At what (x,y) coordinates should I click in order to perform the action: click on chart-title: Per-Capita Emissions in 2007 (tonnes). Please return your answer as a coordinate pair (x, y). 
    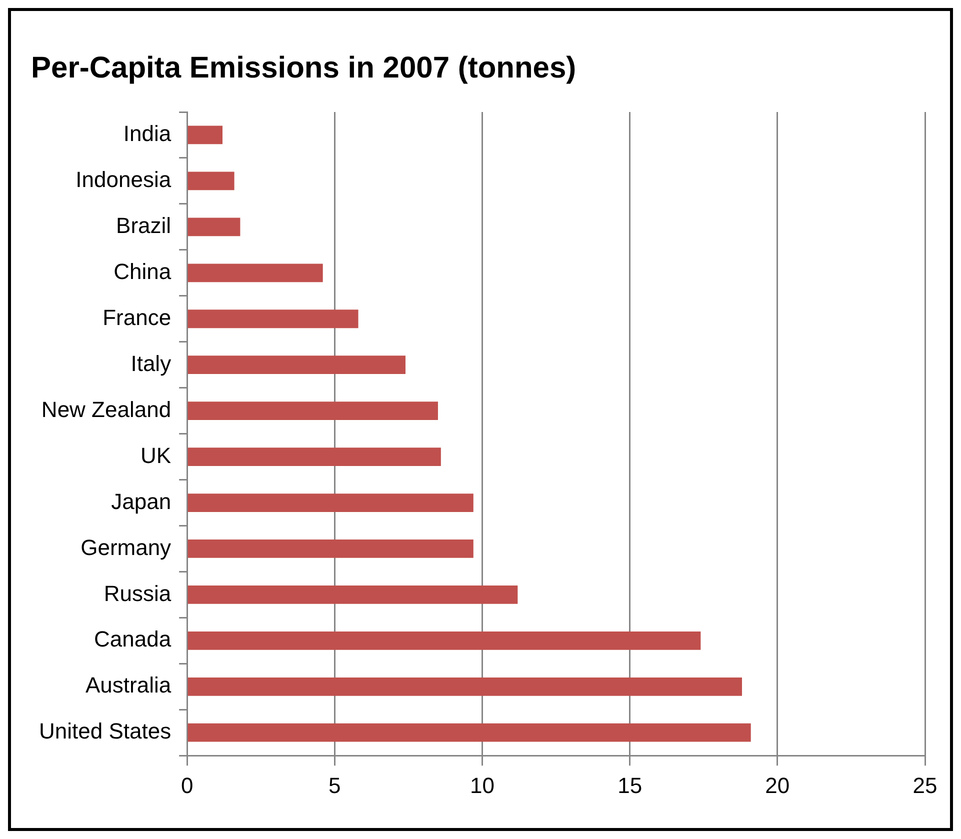
    Looking at the image, I should click on (303, 67).